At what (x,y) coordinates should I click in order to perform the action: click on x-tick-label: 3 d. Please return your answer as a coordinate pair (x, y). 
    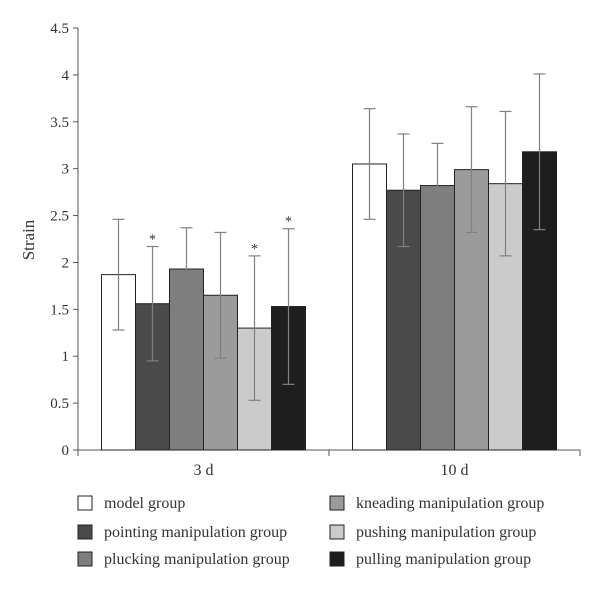
    Looking at the image, I should click on (204, 470).